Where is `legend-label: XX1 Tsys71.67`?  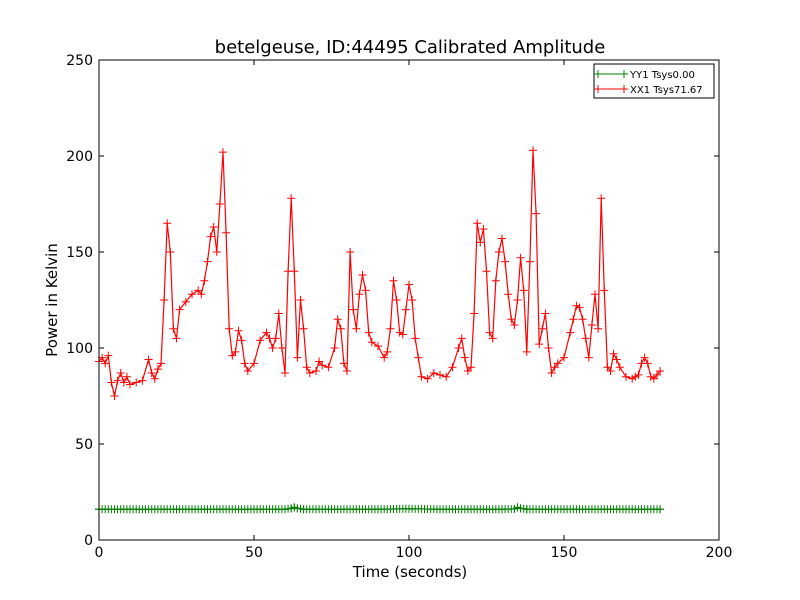
legend-label: XX1 Tsys71.67 is located at coordinates (666, 90).